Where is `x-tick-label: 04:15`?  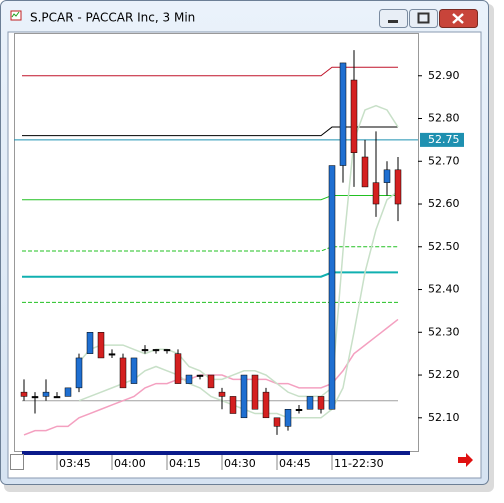
x-tick-label: 04:15 is located at coordinates (185, 463).